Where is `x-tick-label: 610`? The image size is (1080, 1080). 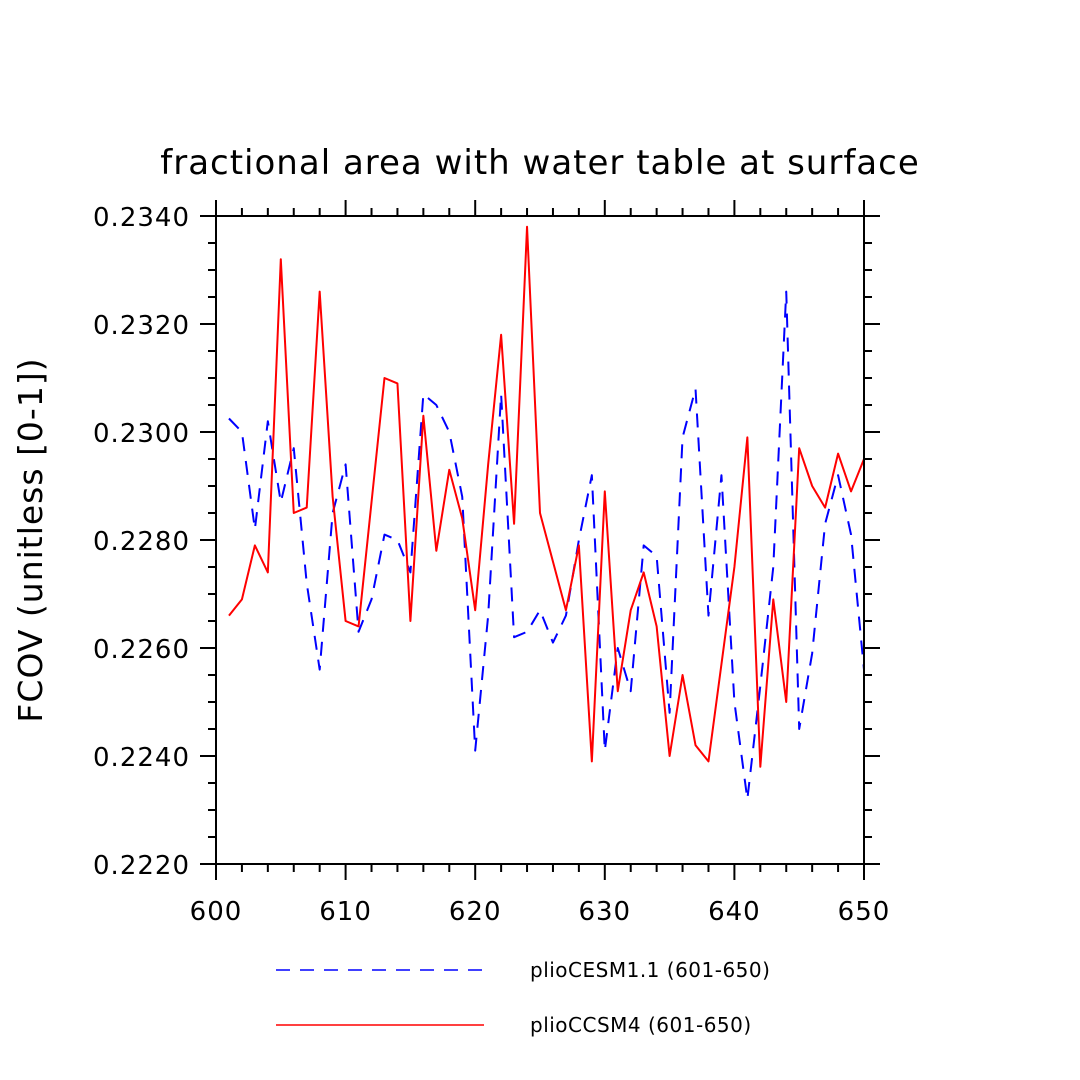 x-tick-label: 610 is located at coordinates (345, 912).